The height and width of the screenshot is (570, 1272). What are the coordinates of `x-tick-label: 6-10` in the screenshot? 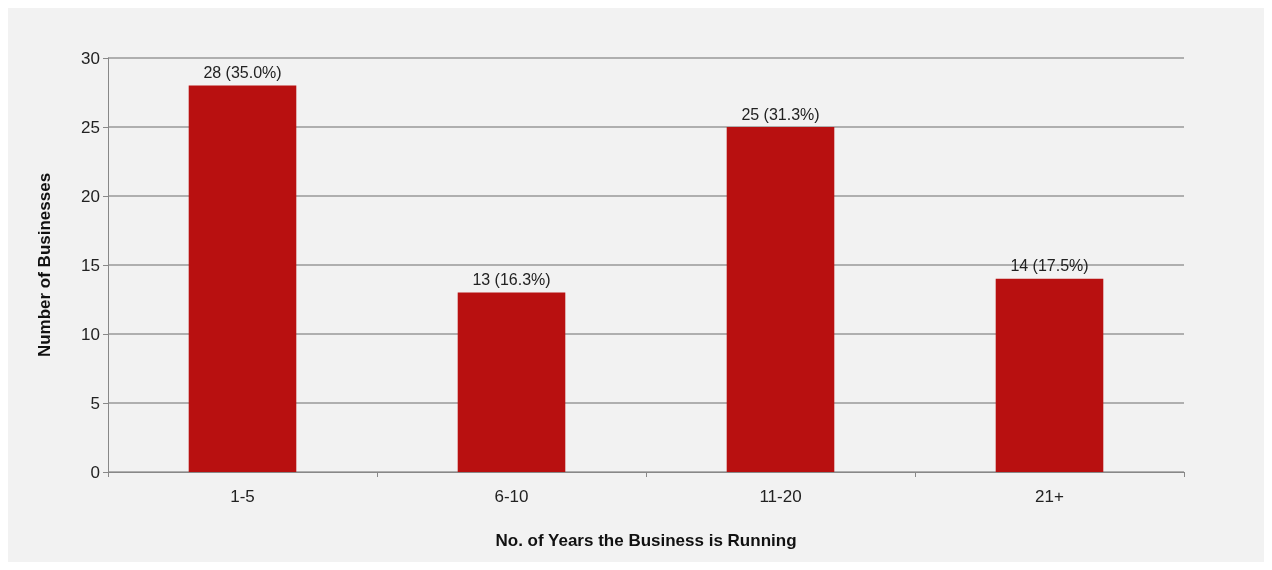 It's located at (511, 496).